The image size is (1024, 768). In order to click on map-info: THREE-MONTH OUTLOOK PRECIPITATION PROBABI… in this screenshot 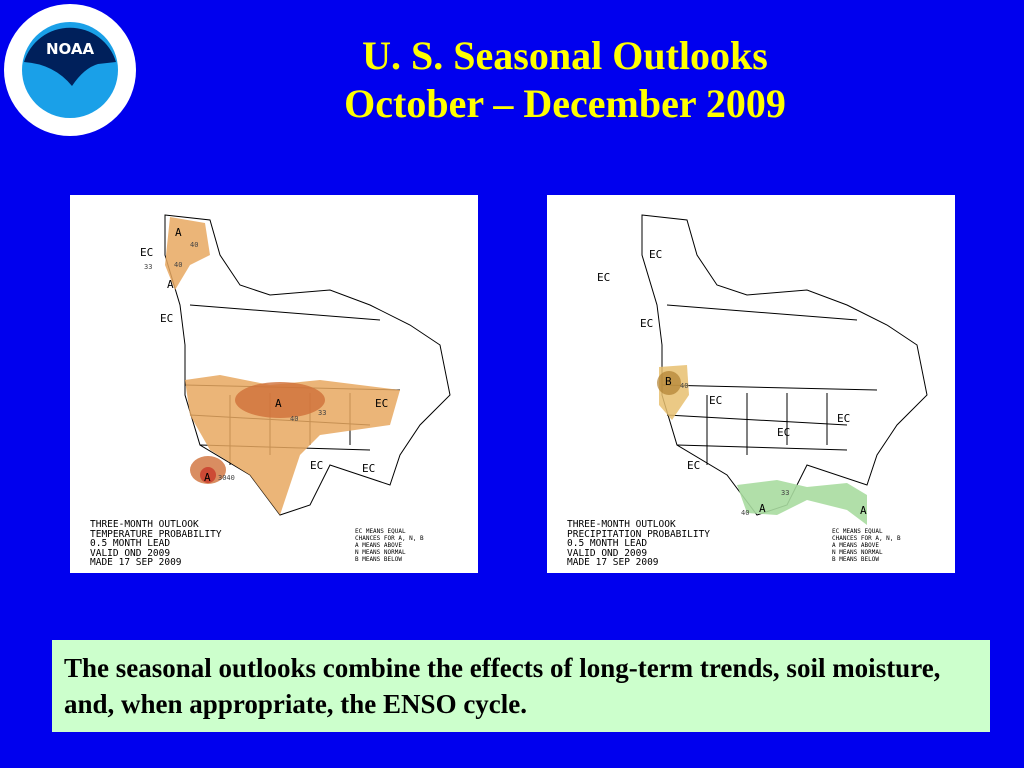, I will do `click(638, 543)`.